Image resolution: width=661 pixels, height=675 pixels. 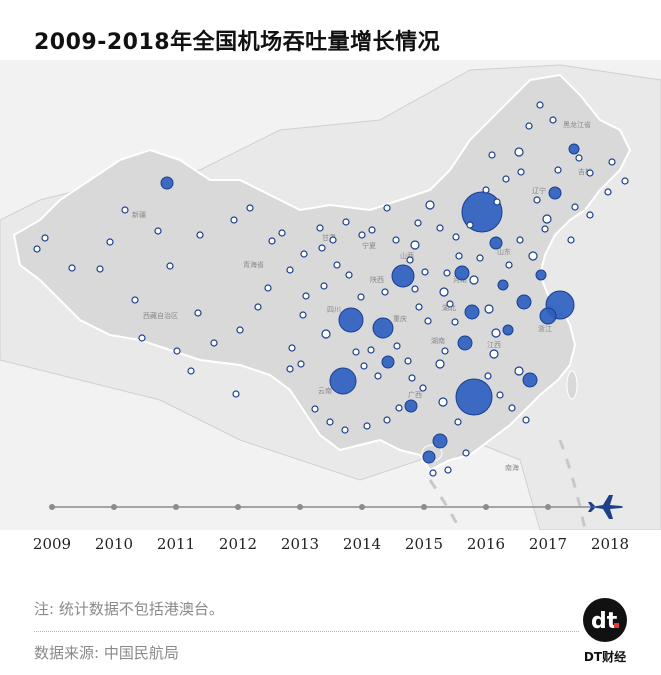 I want to click on year-label-2018: 2018, so click(x=610, y=544).